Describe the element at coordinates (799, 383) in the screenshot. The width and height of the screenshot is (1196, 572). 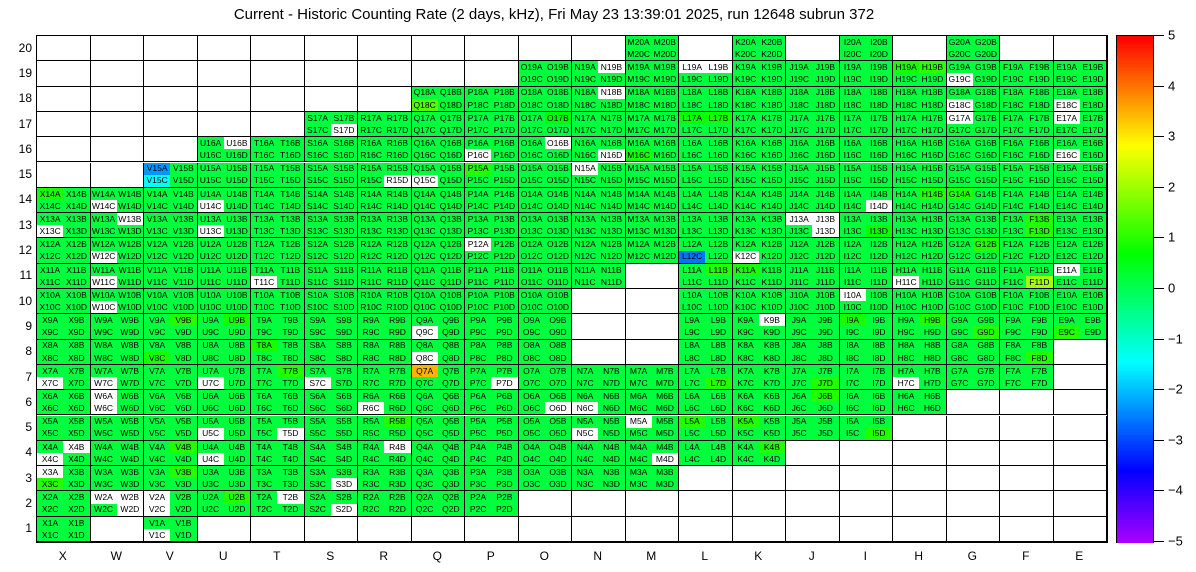
I see `heatmap-subcell: J7C` at that location.